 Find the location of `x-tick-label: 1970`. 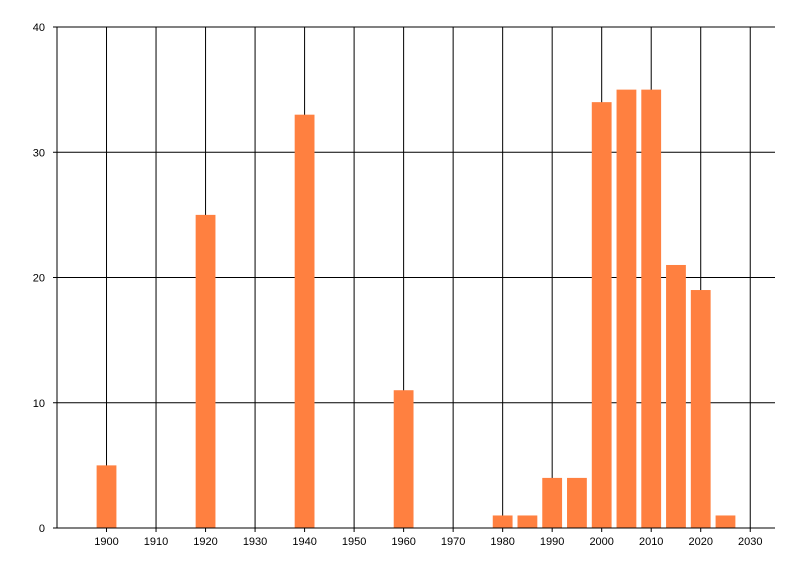

x-tick-label: 1970 is located at coordinates (453, 542).